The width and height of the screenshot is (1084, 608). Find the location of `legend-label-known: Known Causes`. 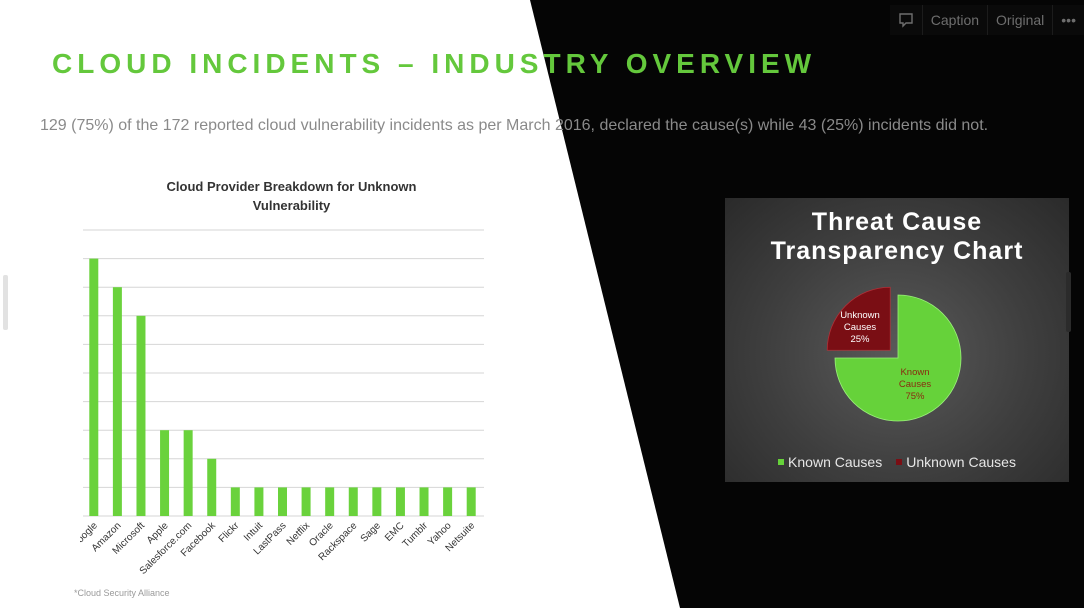

legend-label-known: Known Causes is located at coordinates (835, 462).